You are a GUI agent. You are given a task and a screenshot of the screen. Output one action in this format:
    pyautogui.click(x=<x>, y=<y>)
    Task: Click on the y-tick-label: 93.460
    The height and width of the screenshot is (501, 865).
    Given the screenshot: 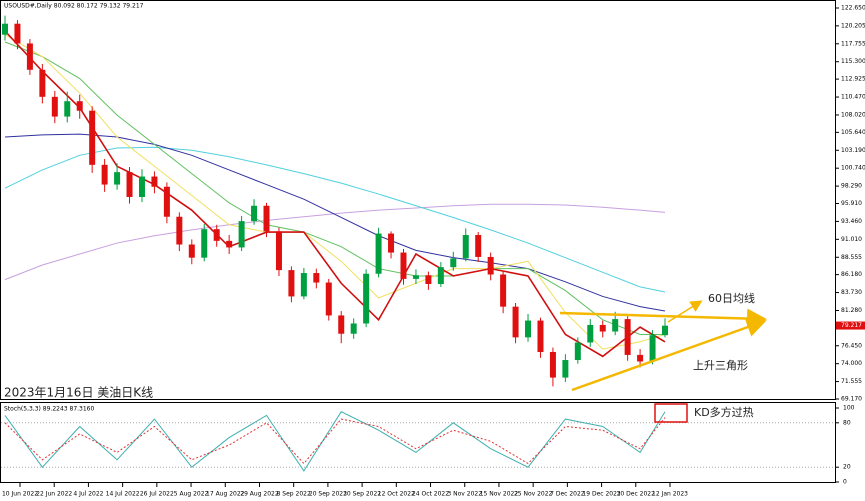 What is the action you would take?
    pyautogui.click(x=851, y=221)
    